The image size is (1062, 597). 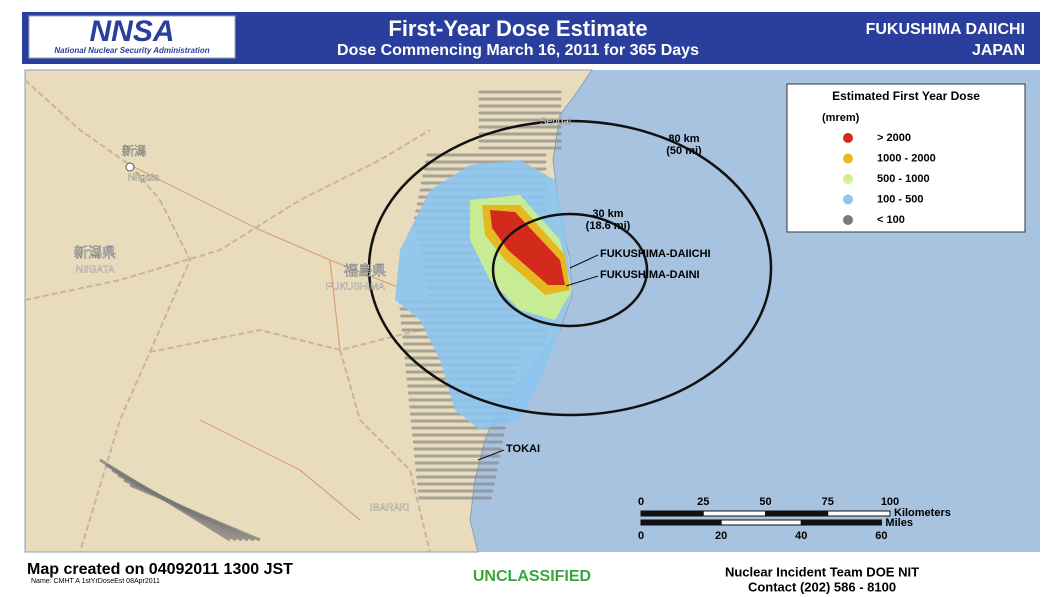 What do you see at coordinates (703, 502) in the screenshot?
I see `scale-tick-label: 25` at bounding box center [703, 502].